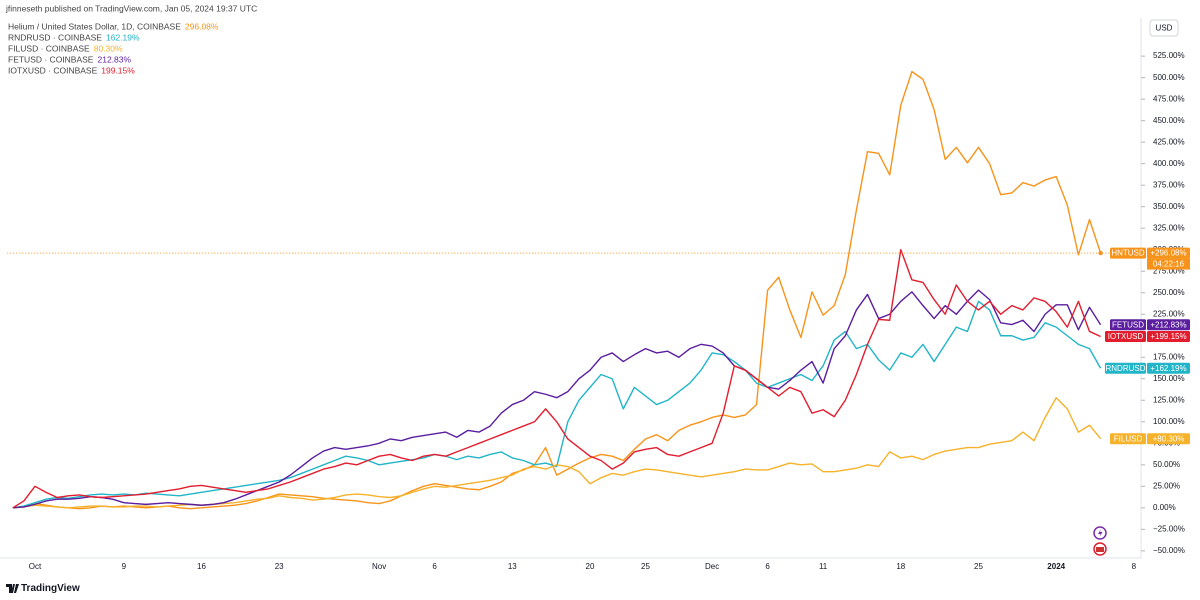  What do you see at coordinates (1169, 378) in the screenshot?
I see `y-tick-label: 150.00%` at bounding box center [1169, 378].